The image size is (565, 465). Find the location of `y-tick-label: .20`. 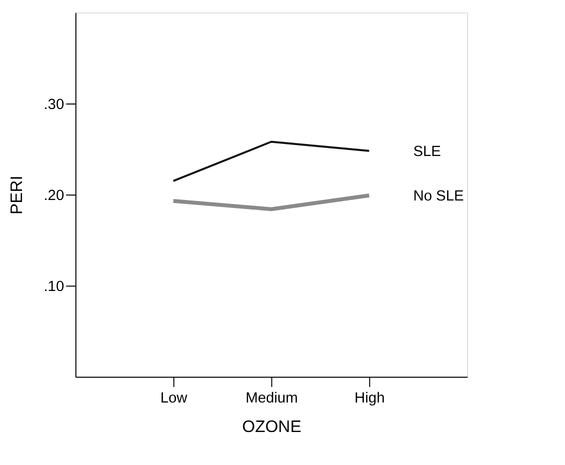

y-tick-label: .20 is located at coordinates (54, 196).